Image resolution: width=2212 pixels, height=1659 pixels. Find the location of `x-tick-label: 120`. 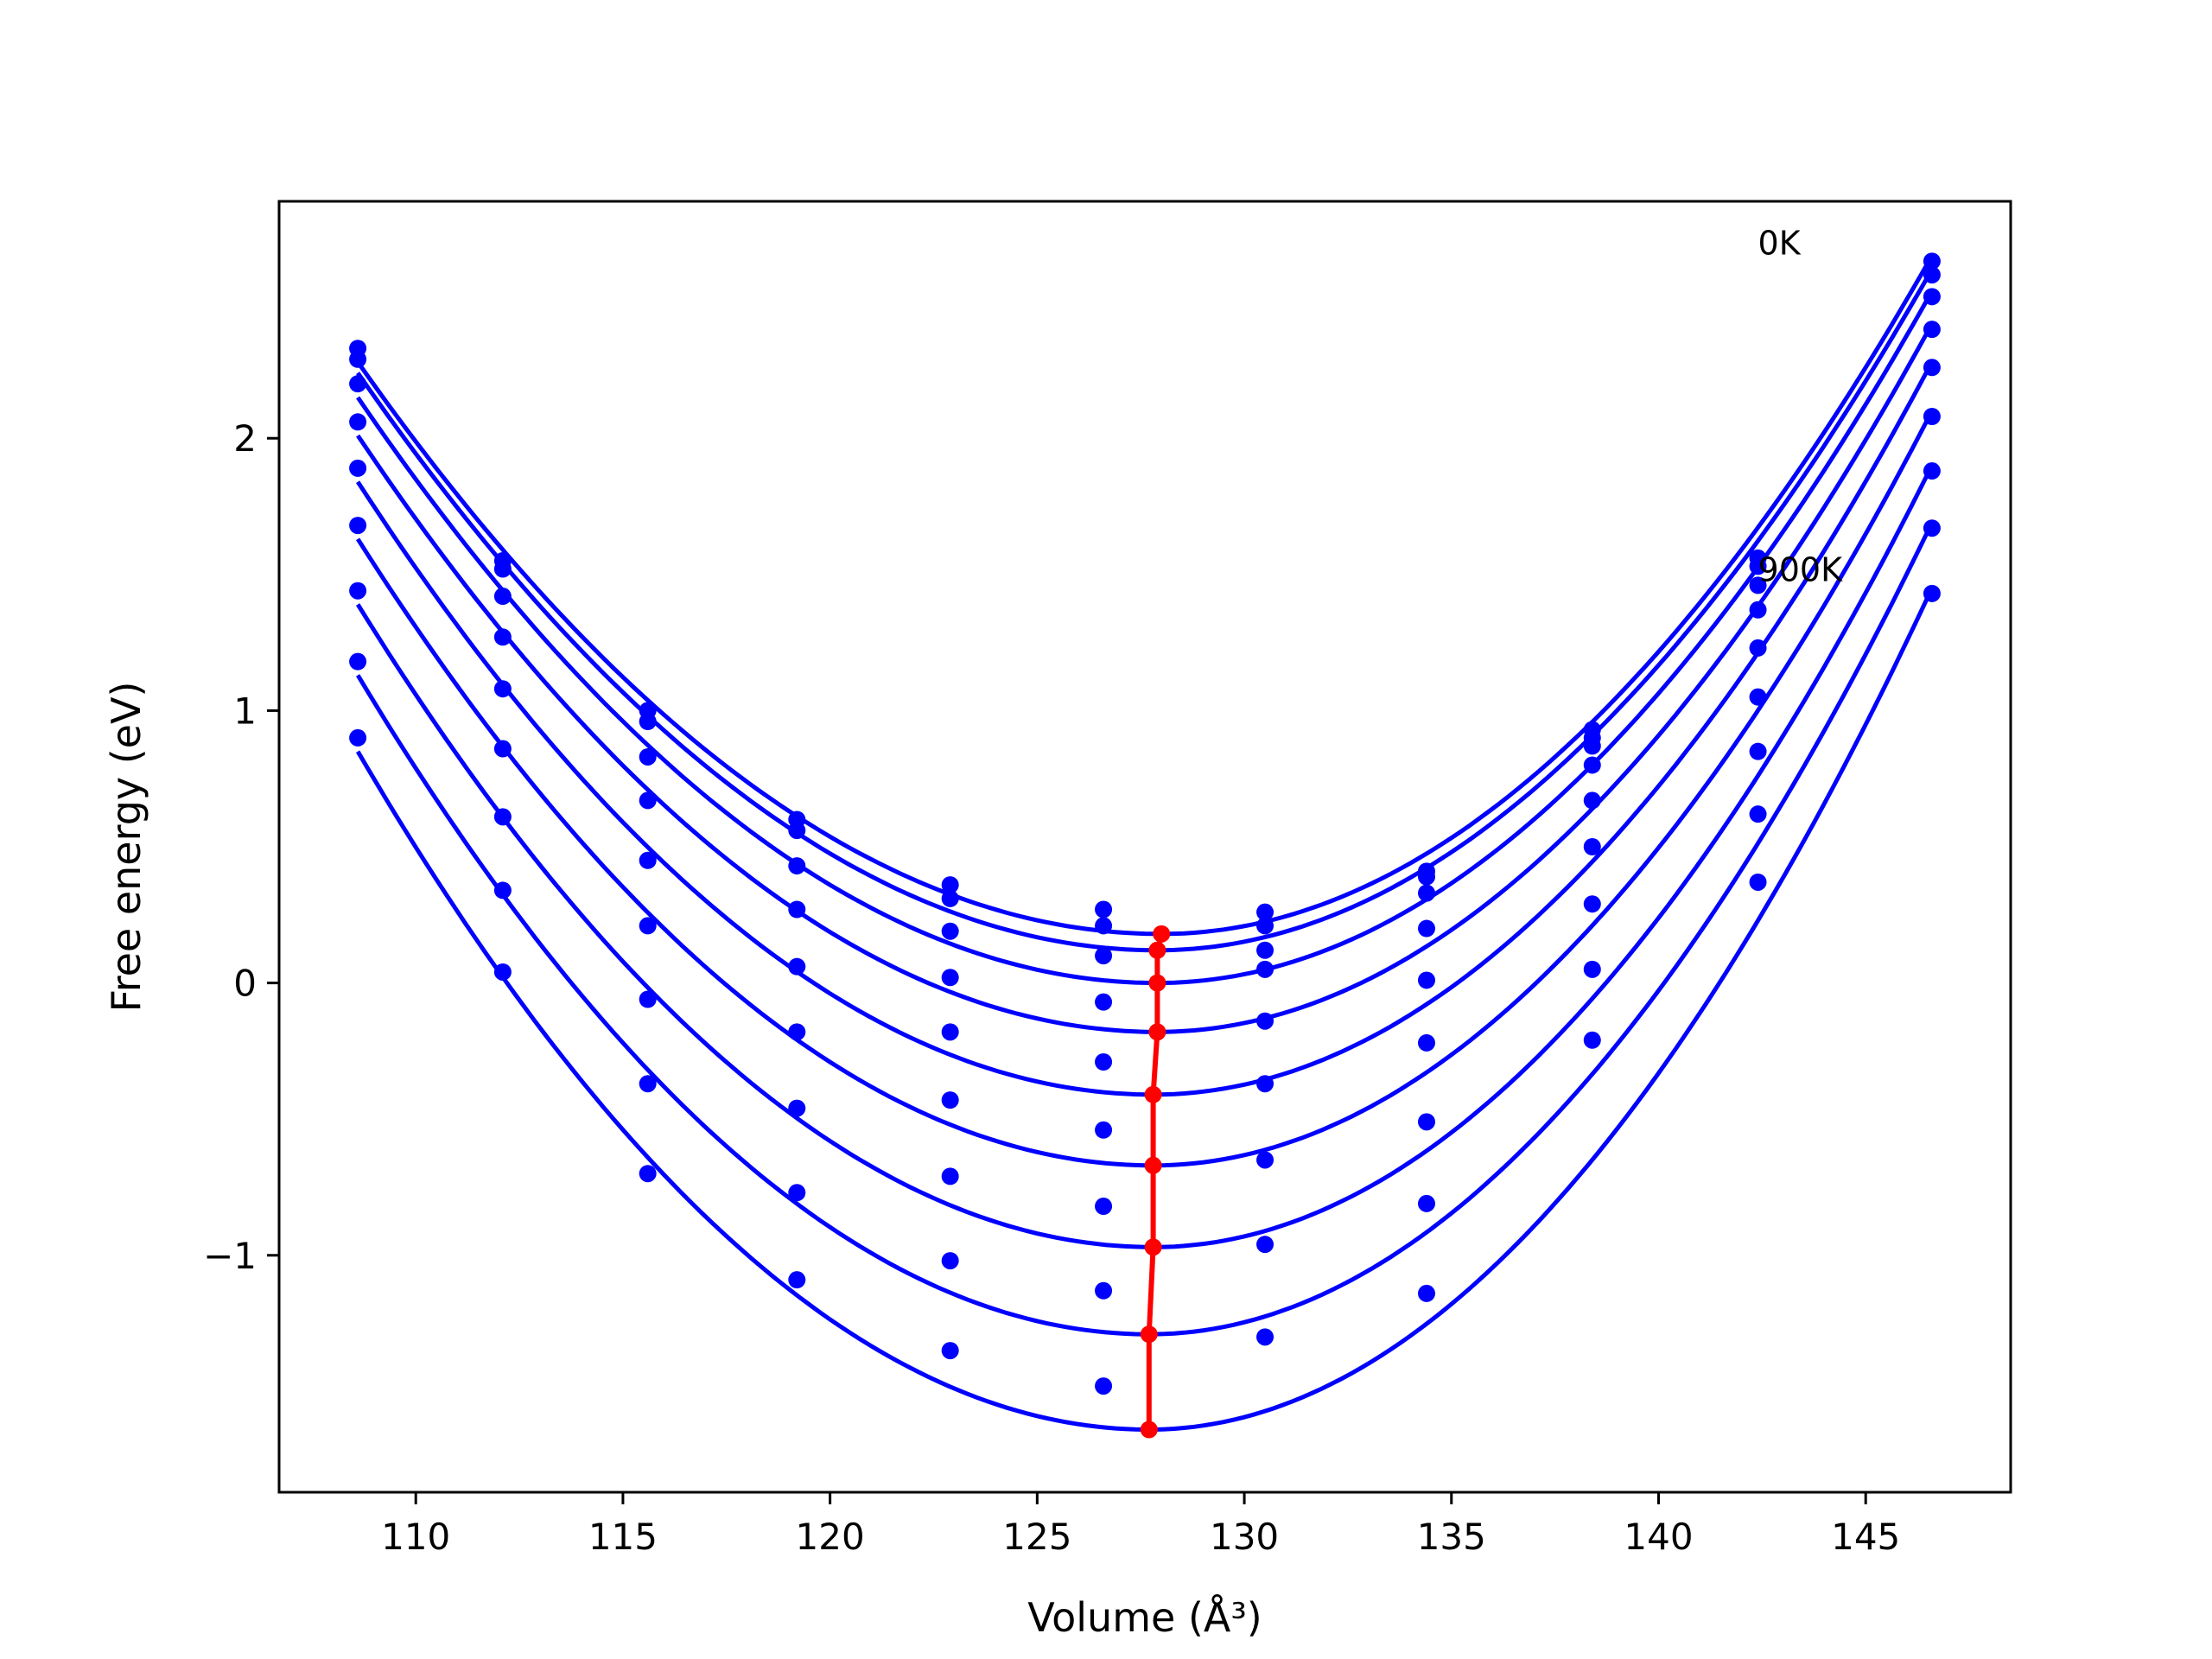

x-tick-label: 120 is located at coordinates (830, 1537).